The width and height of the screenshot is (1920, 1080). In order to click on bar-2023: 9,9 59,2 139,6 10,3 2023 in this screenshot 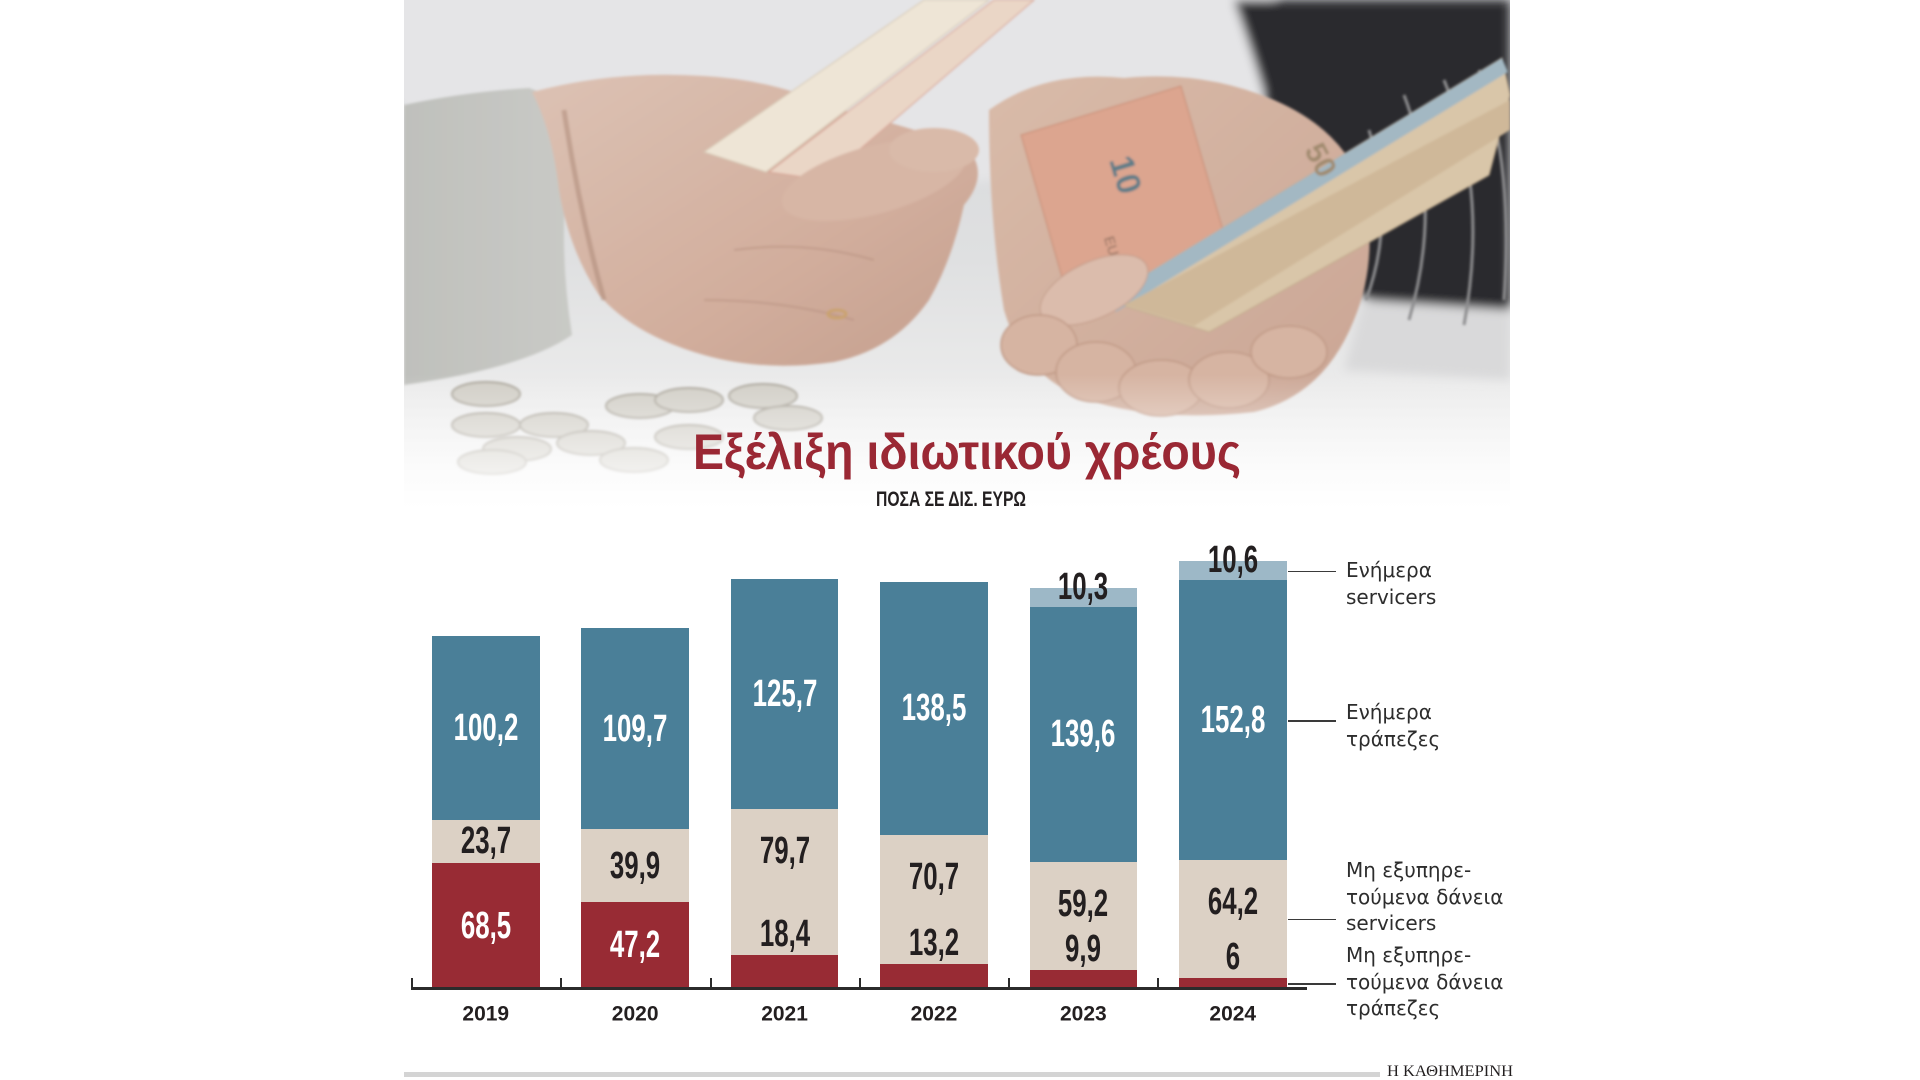, I will do `click(1083, 796)`.